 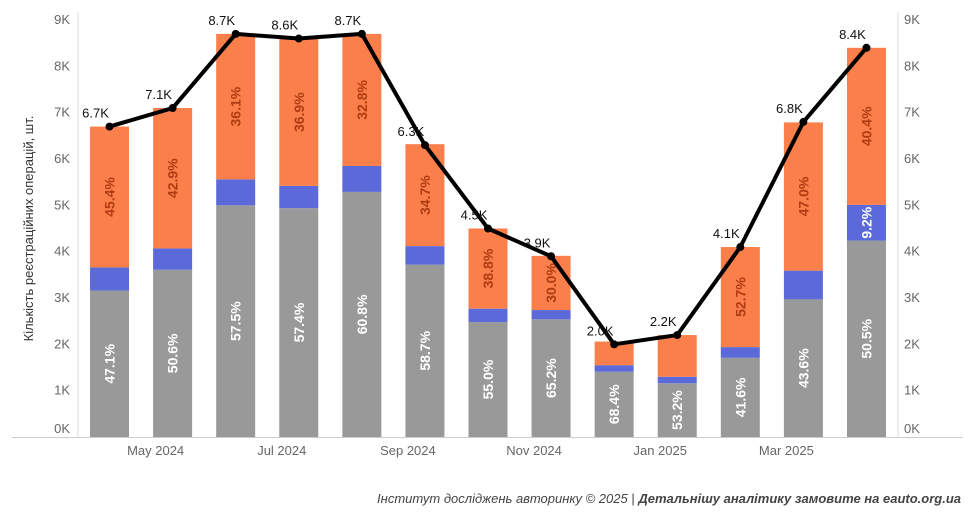 What do you see at coordinates (284, 25) in the screenshot?
I see `total-value-label: 8.6K` at bounding box center [284, 25].